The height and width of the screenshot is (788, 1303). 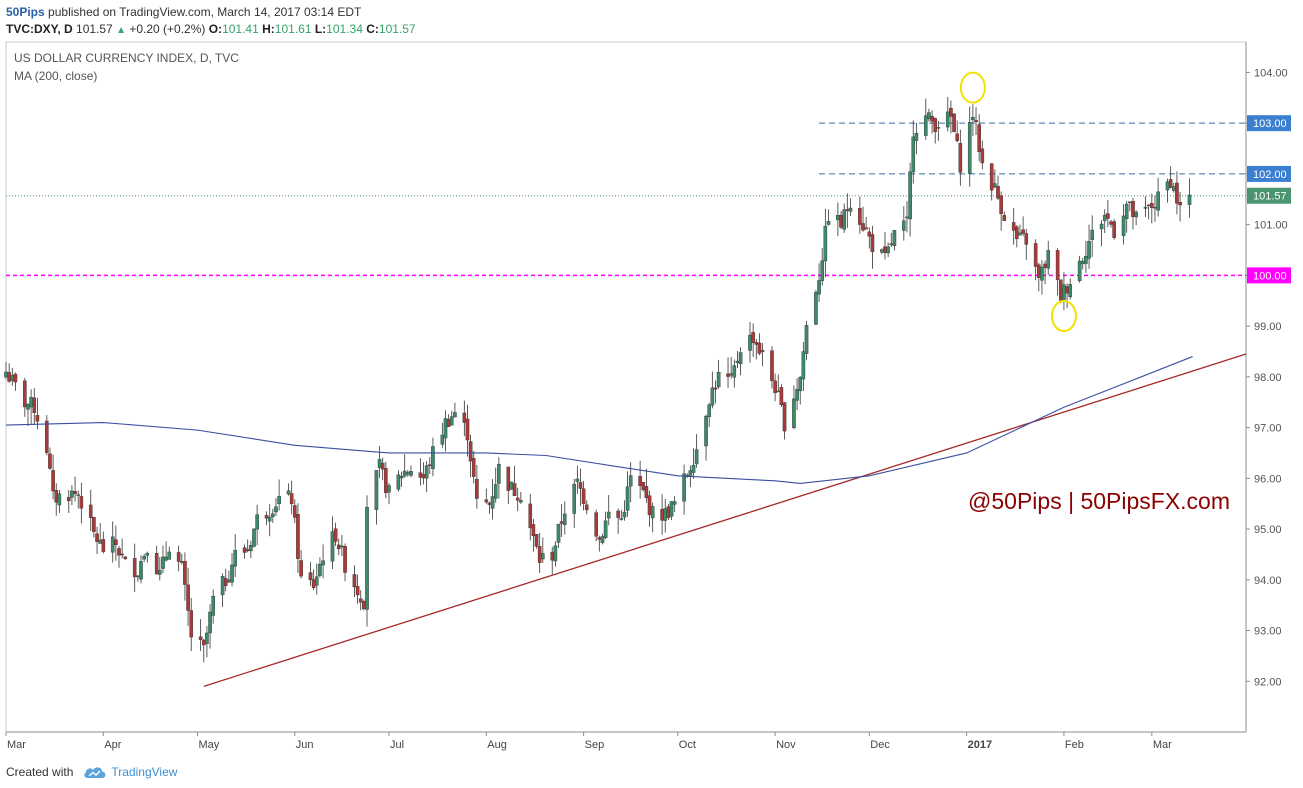 I want to click on x-tick-label: Sep, so click(x=595, y=745).